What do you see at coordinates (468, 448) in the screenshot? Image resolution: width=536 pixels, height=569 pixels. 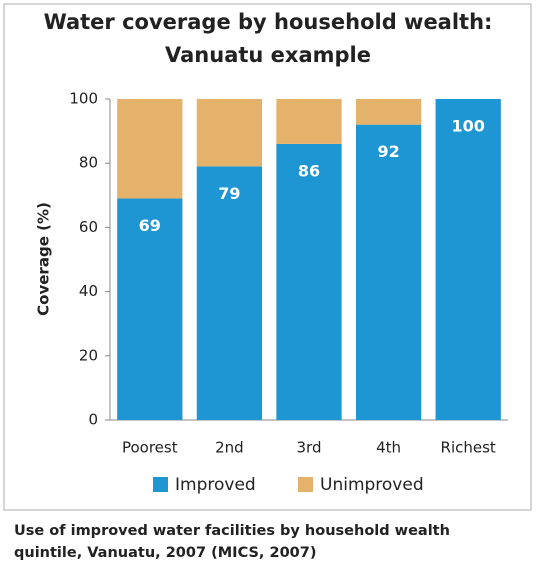 I see `x-tick-label: Richest` at bounding box center [468, 448].